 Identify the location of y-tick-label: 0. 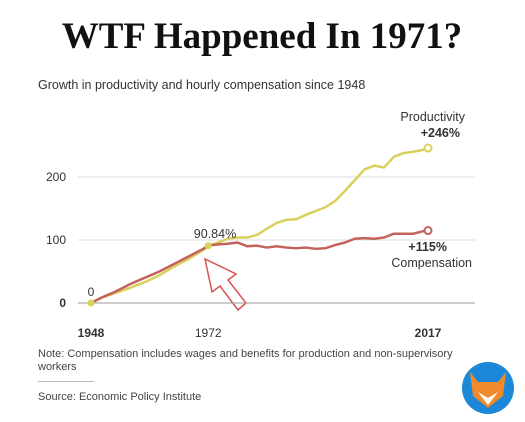
(62, 303).